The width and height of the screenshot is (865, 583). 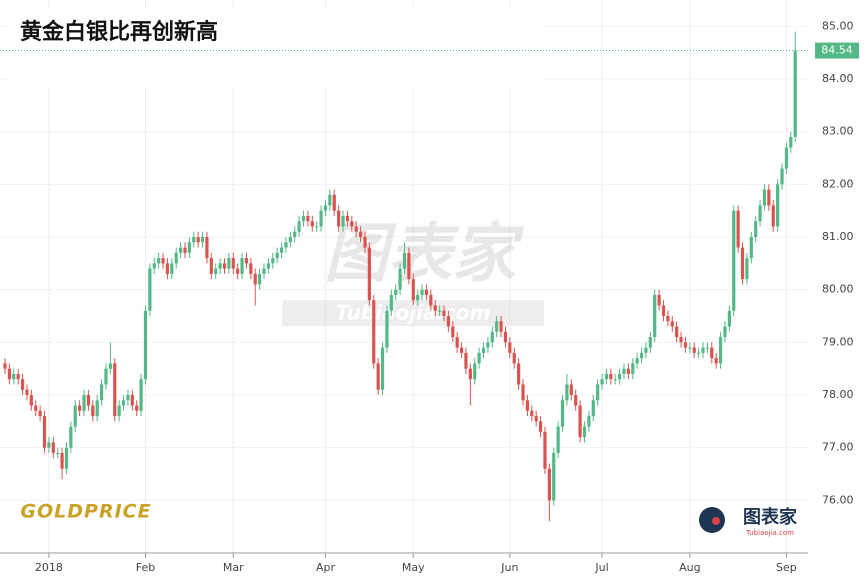 I want to click on x-tick-label: Aug, so click(x=689, y=567).